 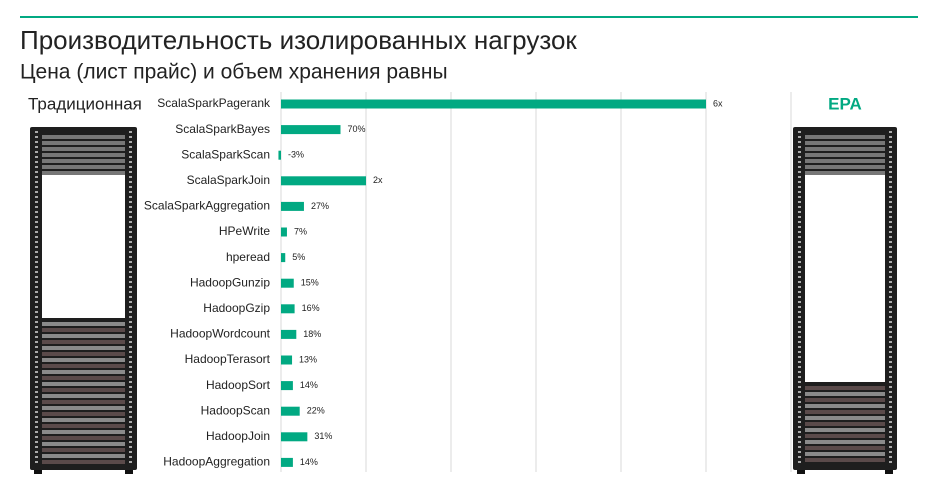 What do you see at coordinates (222, 129) in the screenshot?
I see `category-label: ScalaSparkBayes` at bounding box center [222, 129].